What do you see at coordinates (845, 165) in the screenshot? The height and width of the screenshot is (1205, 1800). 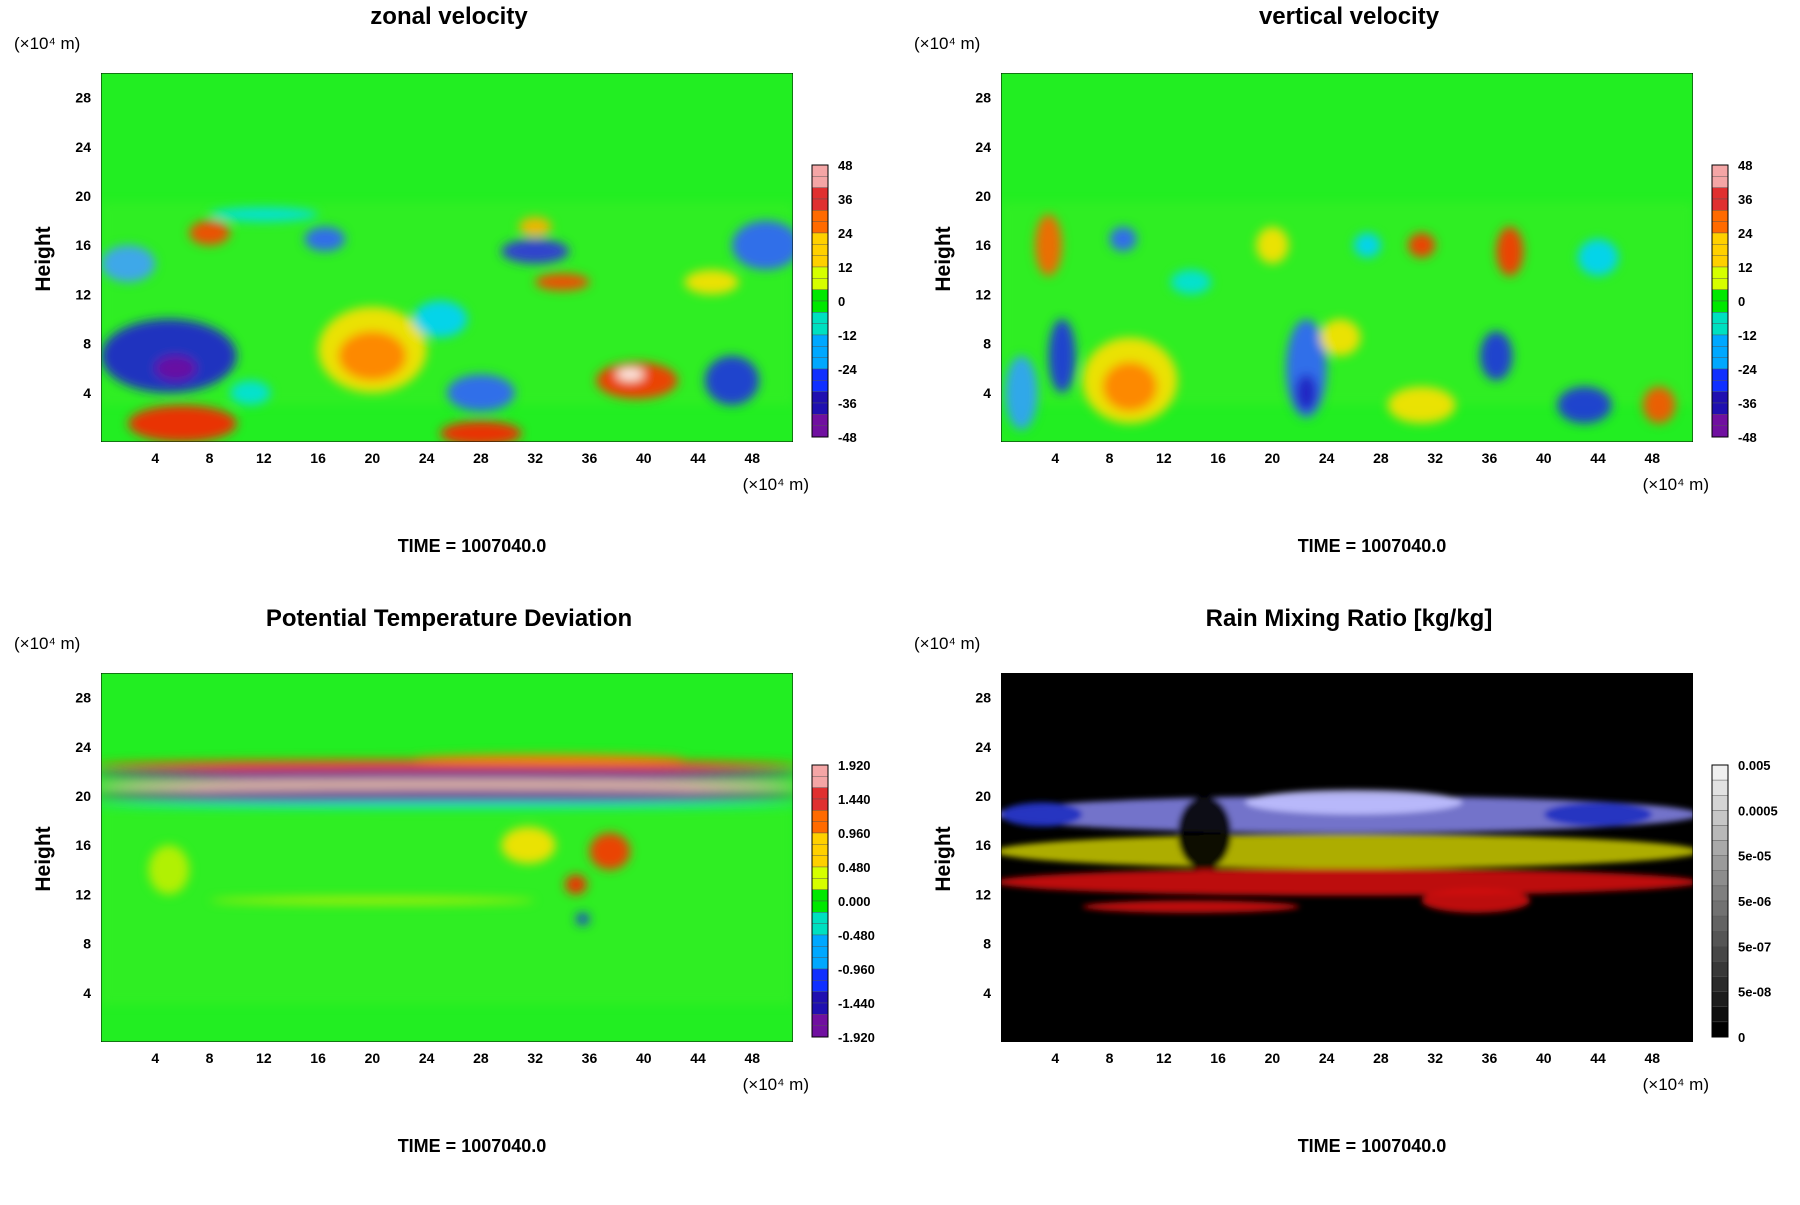 I see `colorbar-label: 48` at bounding box center [845, 165].